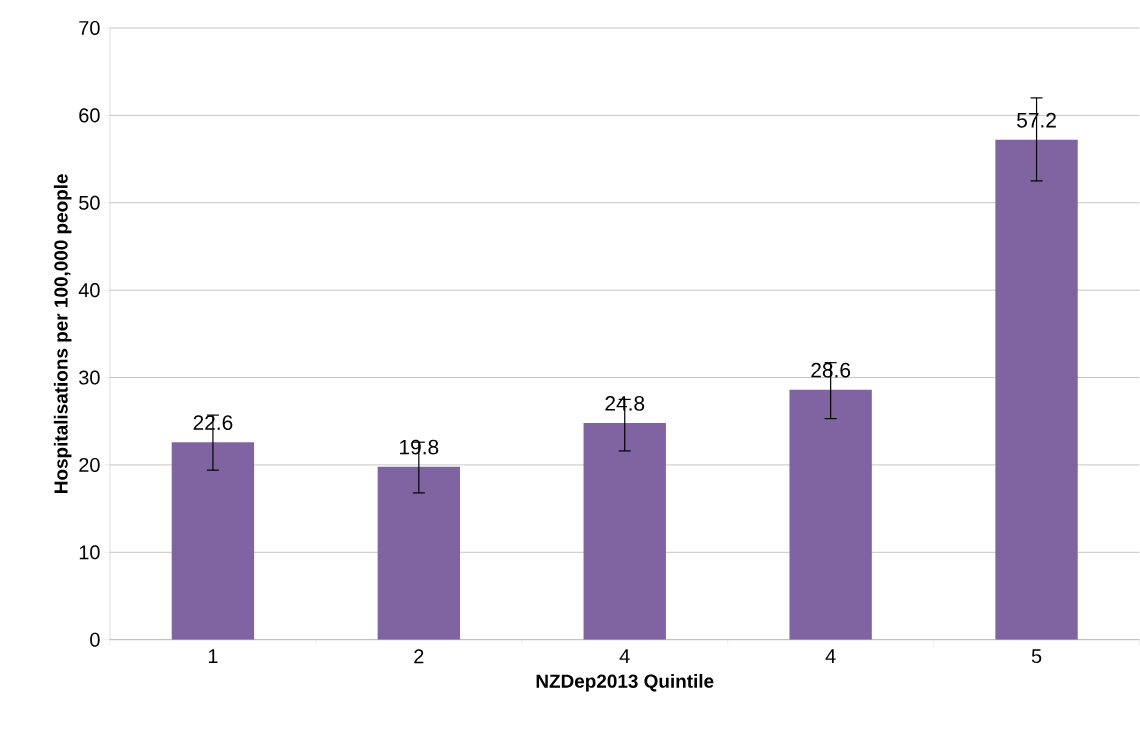  I want to click on x-tick-label: 5, so click(1036, 656).